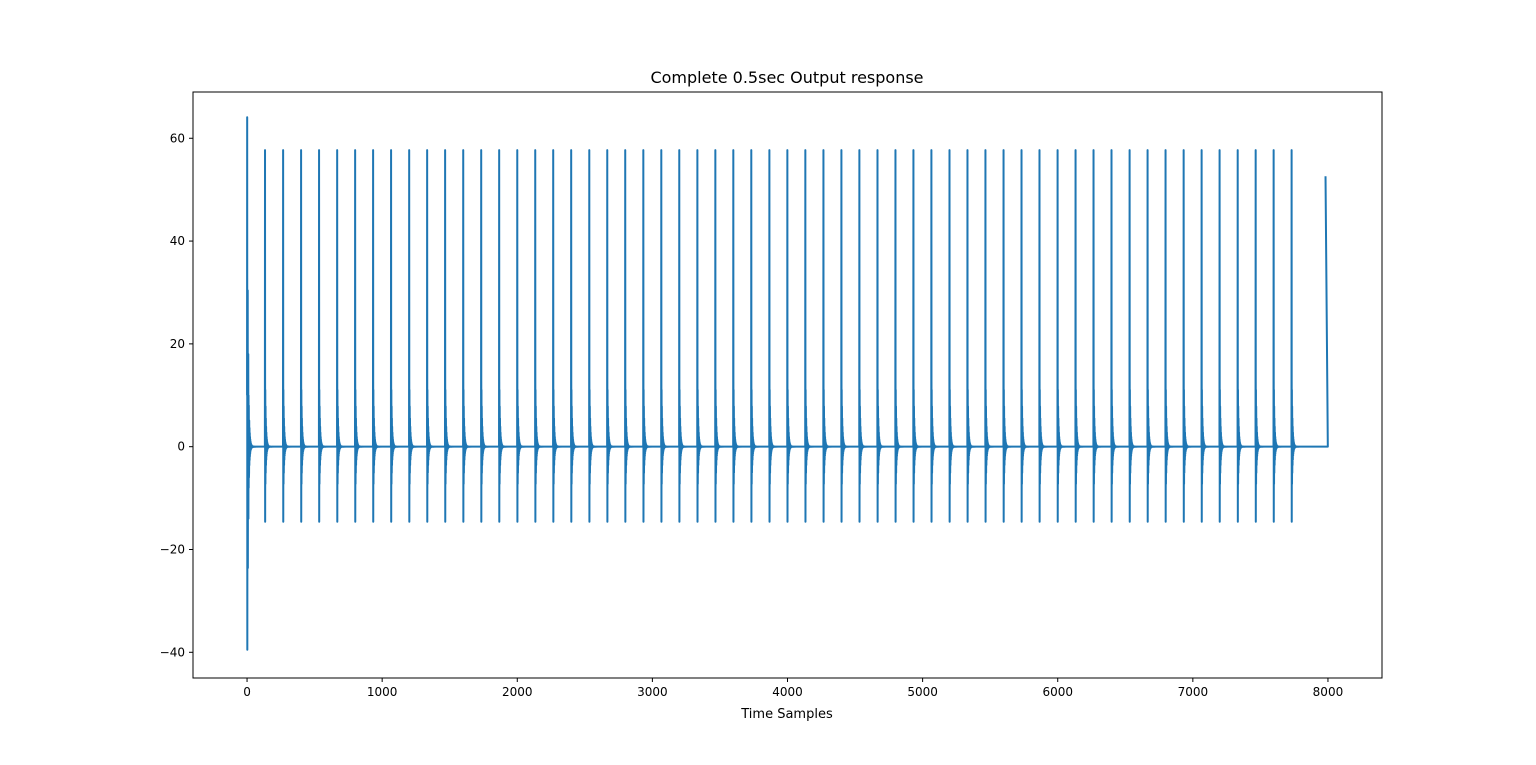 This screenshot has height=765, width=1536. What do you see at coordinates (652, 692) in the screenshot?
I see `x-tick-label: 3000` at bounding box center [652, 692].